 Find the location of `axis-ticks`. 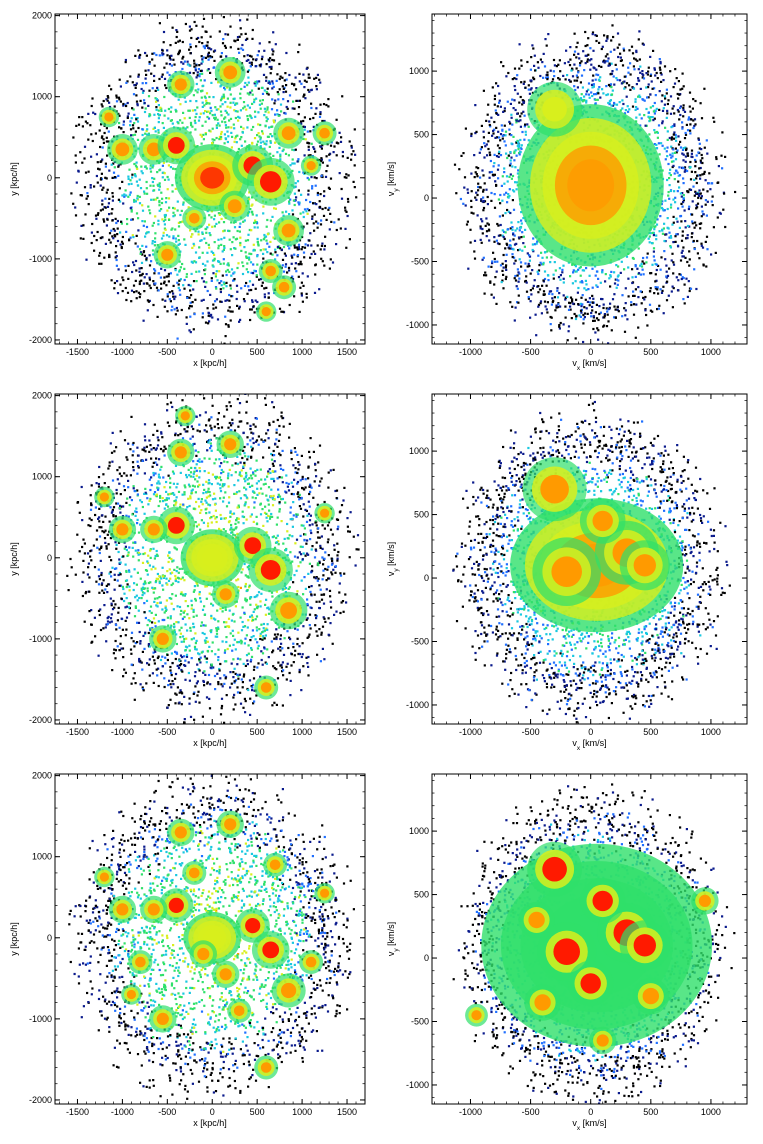

axis-ticks is located at coordinates (210, 179).